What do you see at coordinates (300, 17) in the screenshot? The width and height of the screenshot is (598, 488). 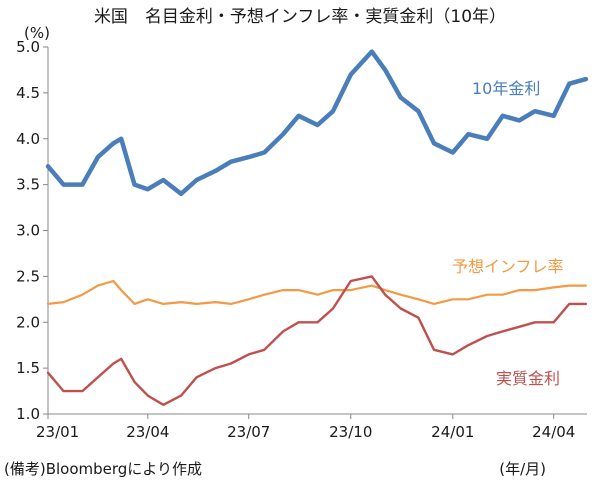 I see `chart-title: 米国 名目金利・予想インフレ率・実質金利（10年）` at bounding box center [300, 17].